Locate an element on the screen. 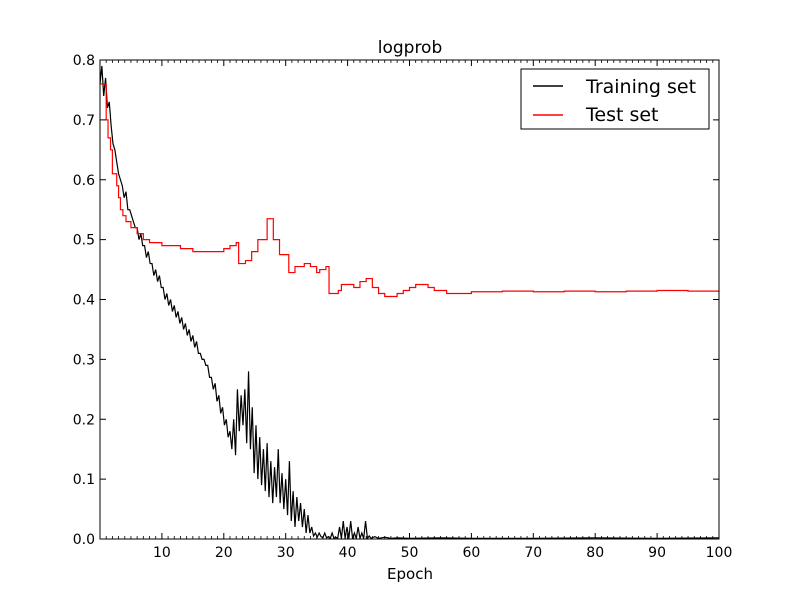  y-tick-label: 0.6 is located at coordinates (84, 181).